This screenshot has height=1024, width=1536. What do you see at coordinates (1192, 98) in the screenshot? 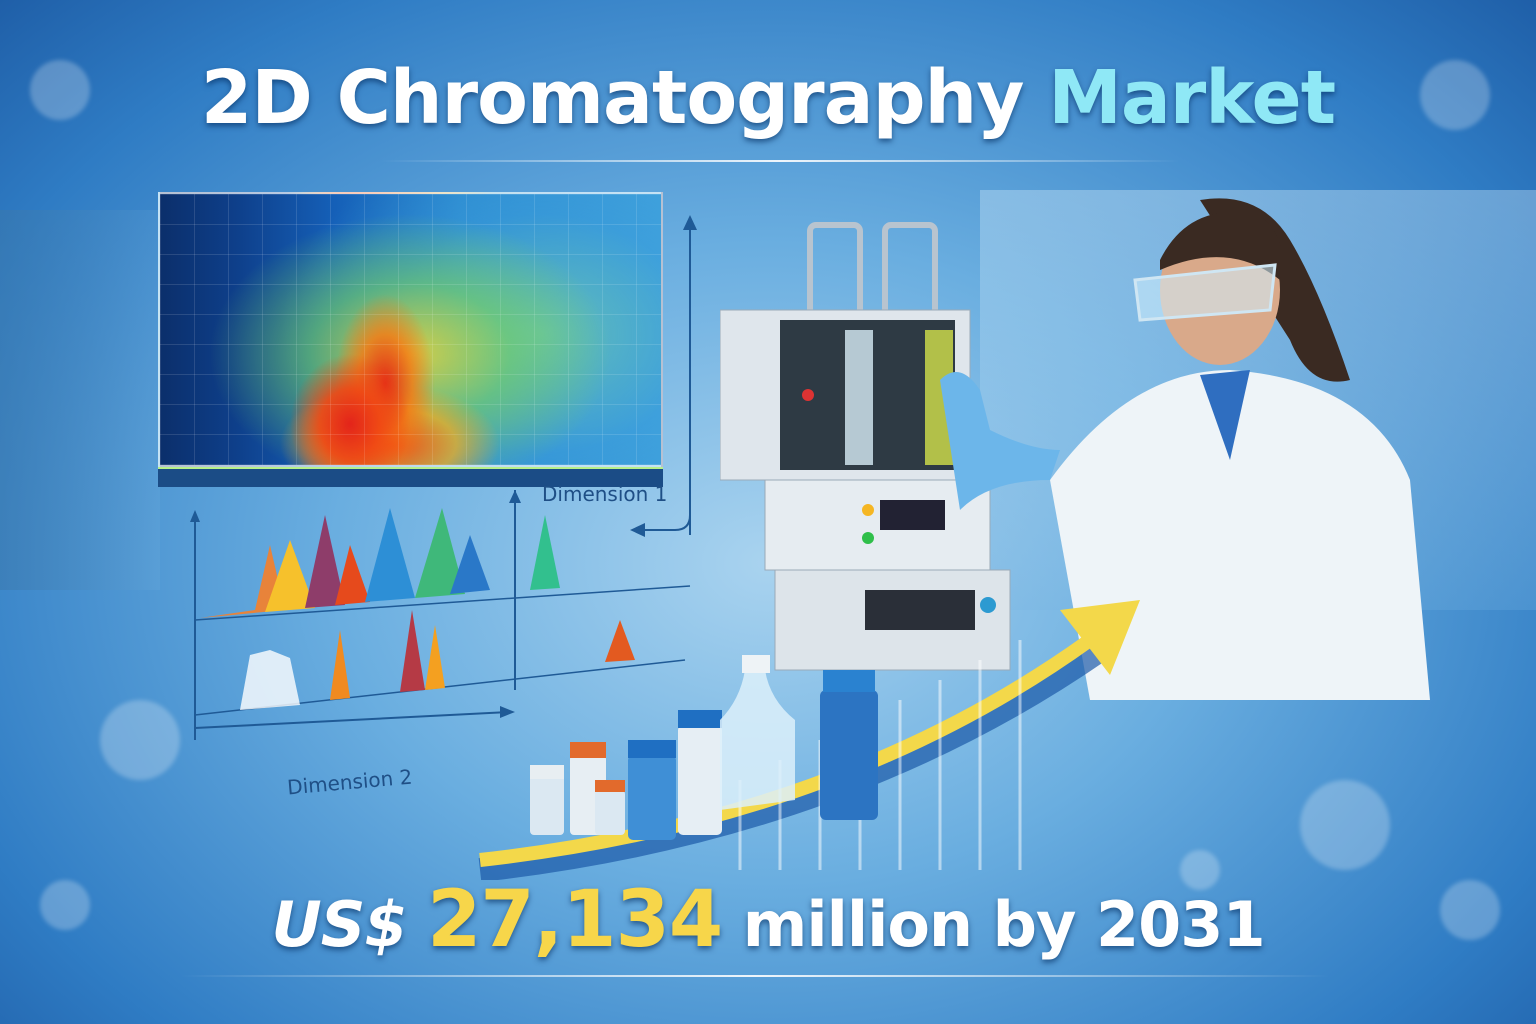
I see `title-accent: Market` at bounding box center [1192, 98].